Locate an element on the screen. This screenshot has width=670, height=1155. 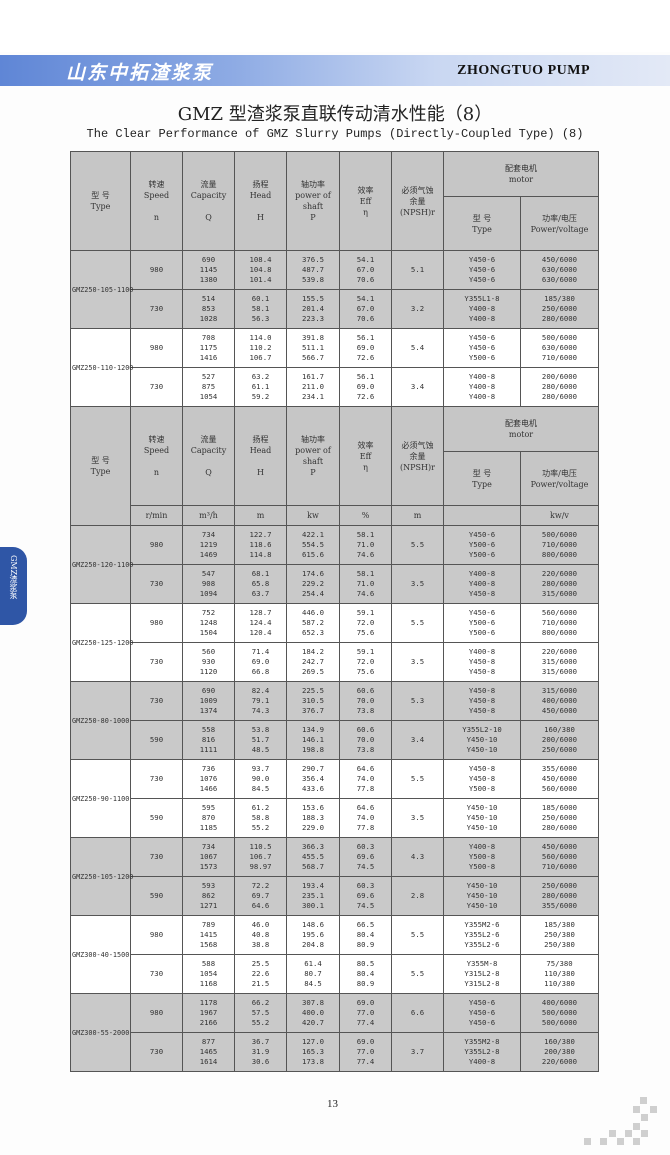
motor-type-cell: Y355M2-8 Y355L2-8 Y400-8 is located at coordinates (482, 1052).